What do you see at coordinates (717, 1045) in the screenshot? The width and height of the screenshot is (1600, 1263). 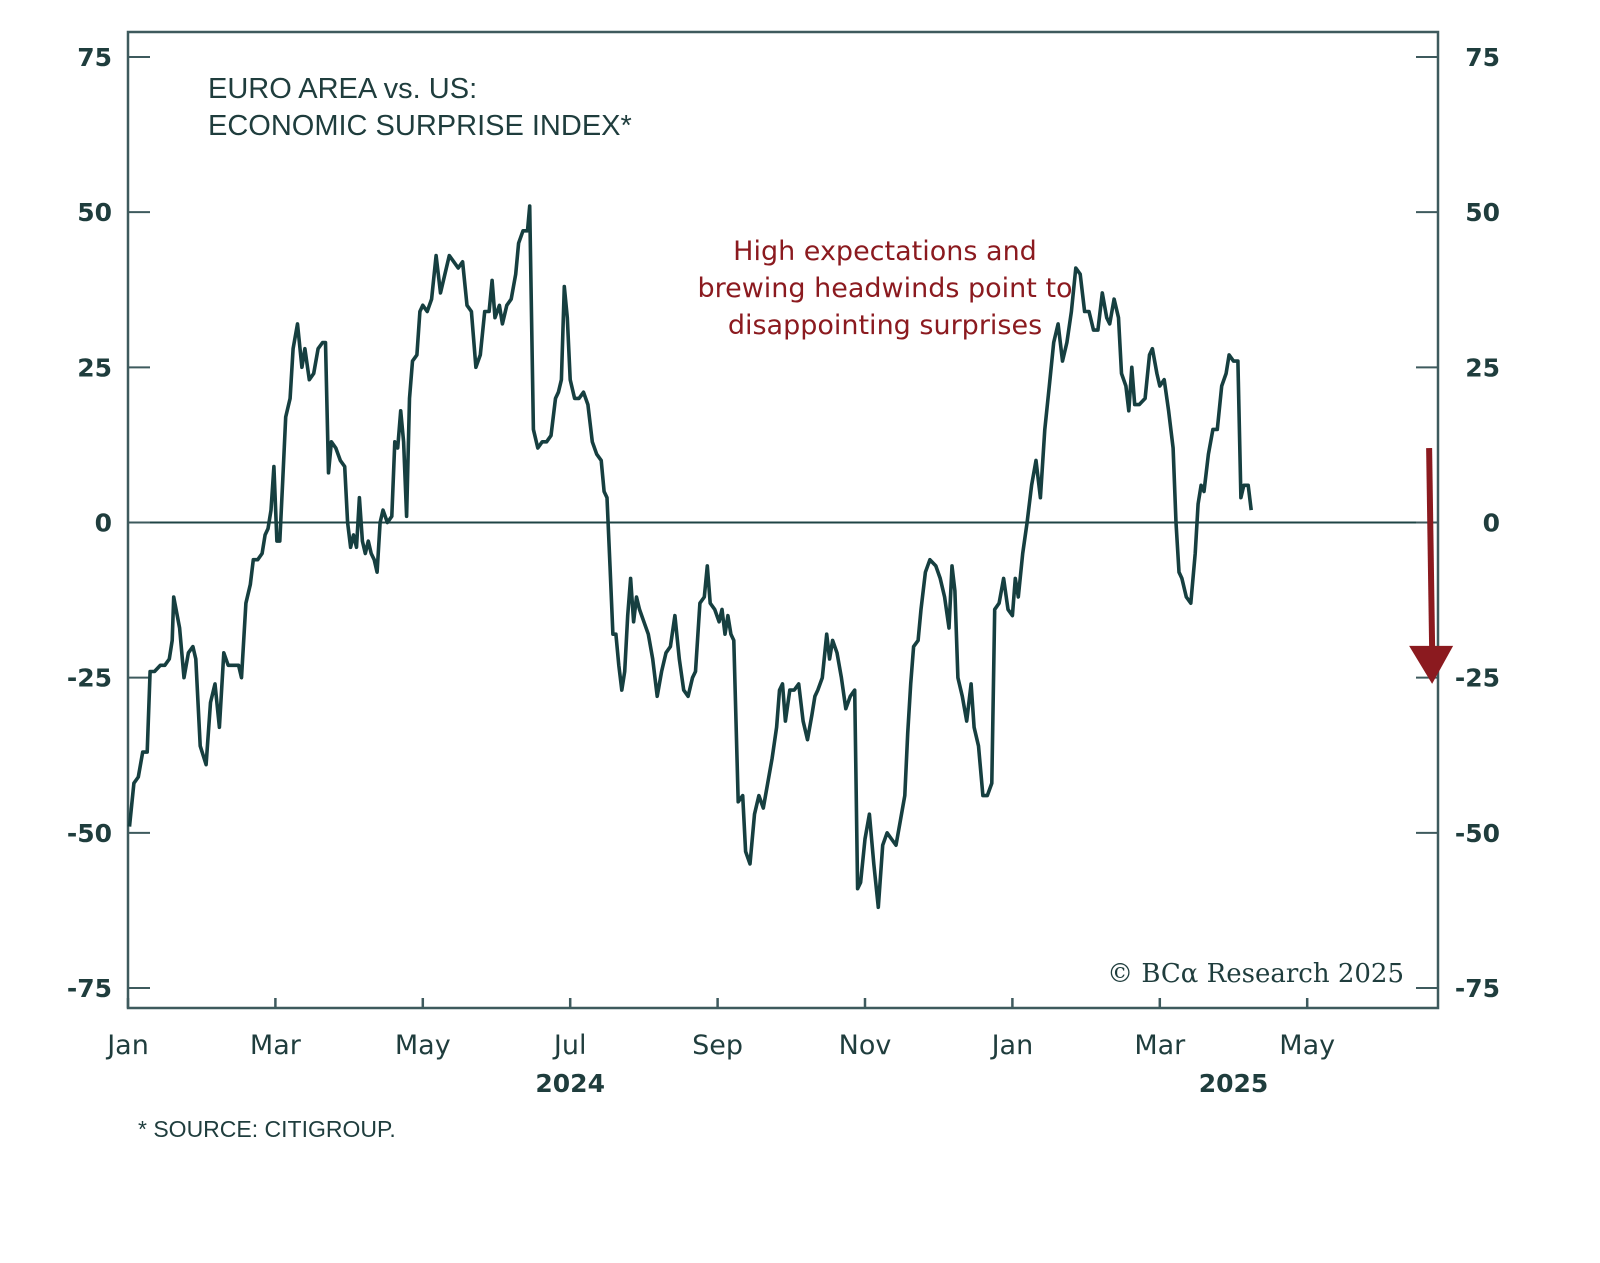 I see `x-tick-label: Sep` at bounding box center [717, 1045].